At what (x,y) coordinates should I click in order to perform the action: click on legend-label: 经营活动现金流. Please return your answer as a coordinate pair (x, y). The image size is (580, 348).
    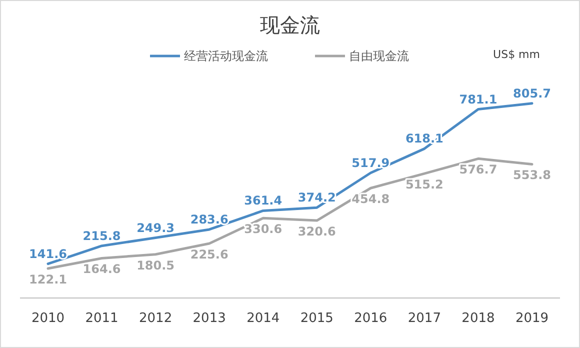
    Looking at the image, I should click on (226, 56).